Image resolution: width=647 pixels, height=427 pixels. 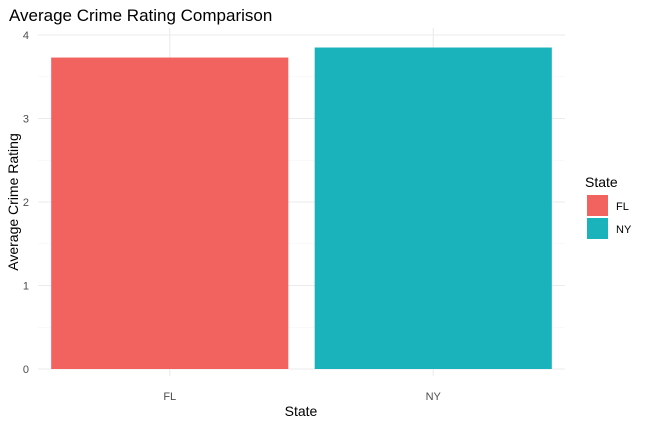 I want to click on x-axis-ticks: FL NY, so click(x=302, y=397).